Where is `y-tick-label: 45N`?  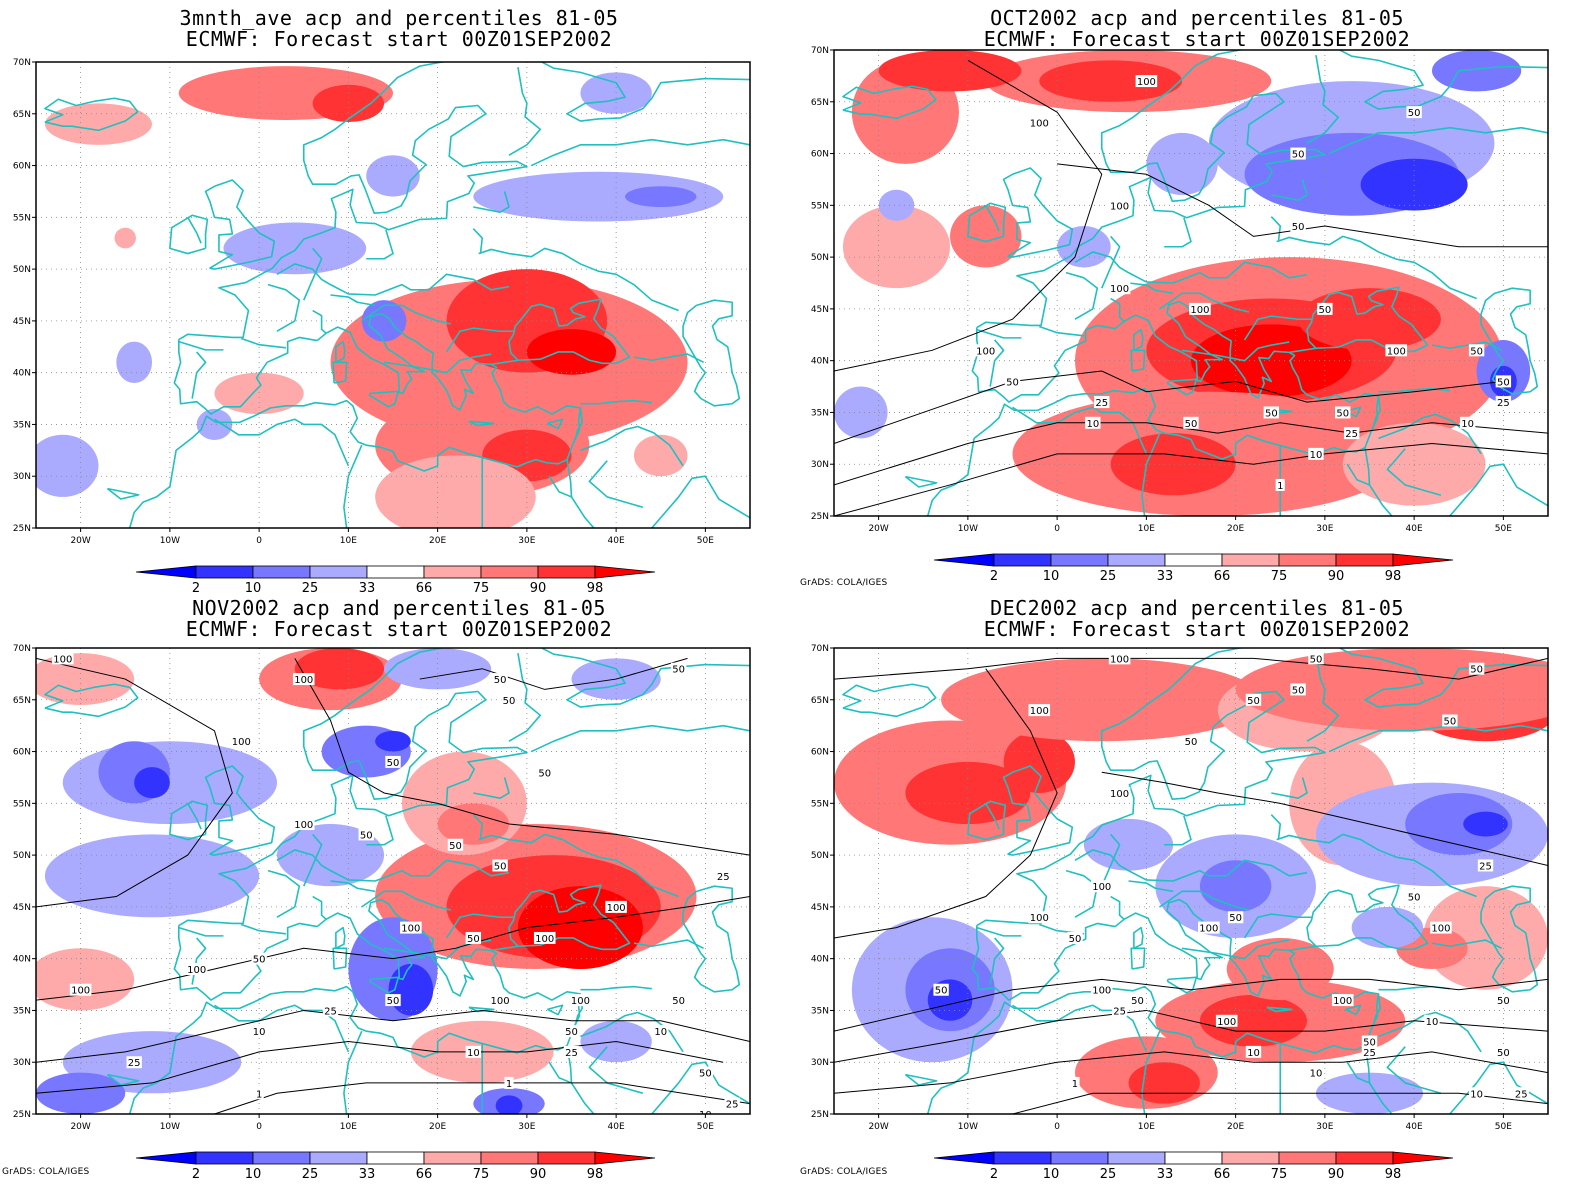 y-tick-label: 45N is located at coordinates (820, 908).